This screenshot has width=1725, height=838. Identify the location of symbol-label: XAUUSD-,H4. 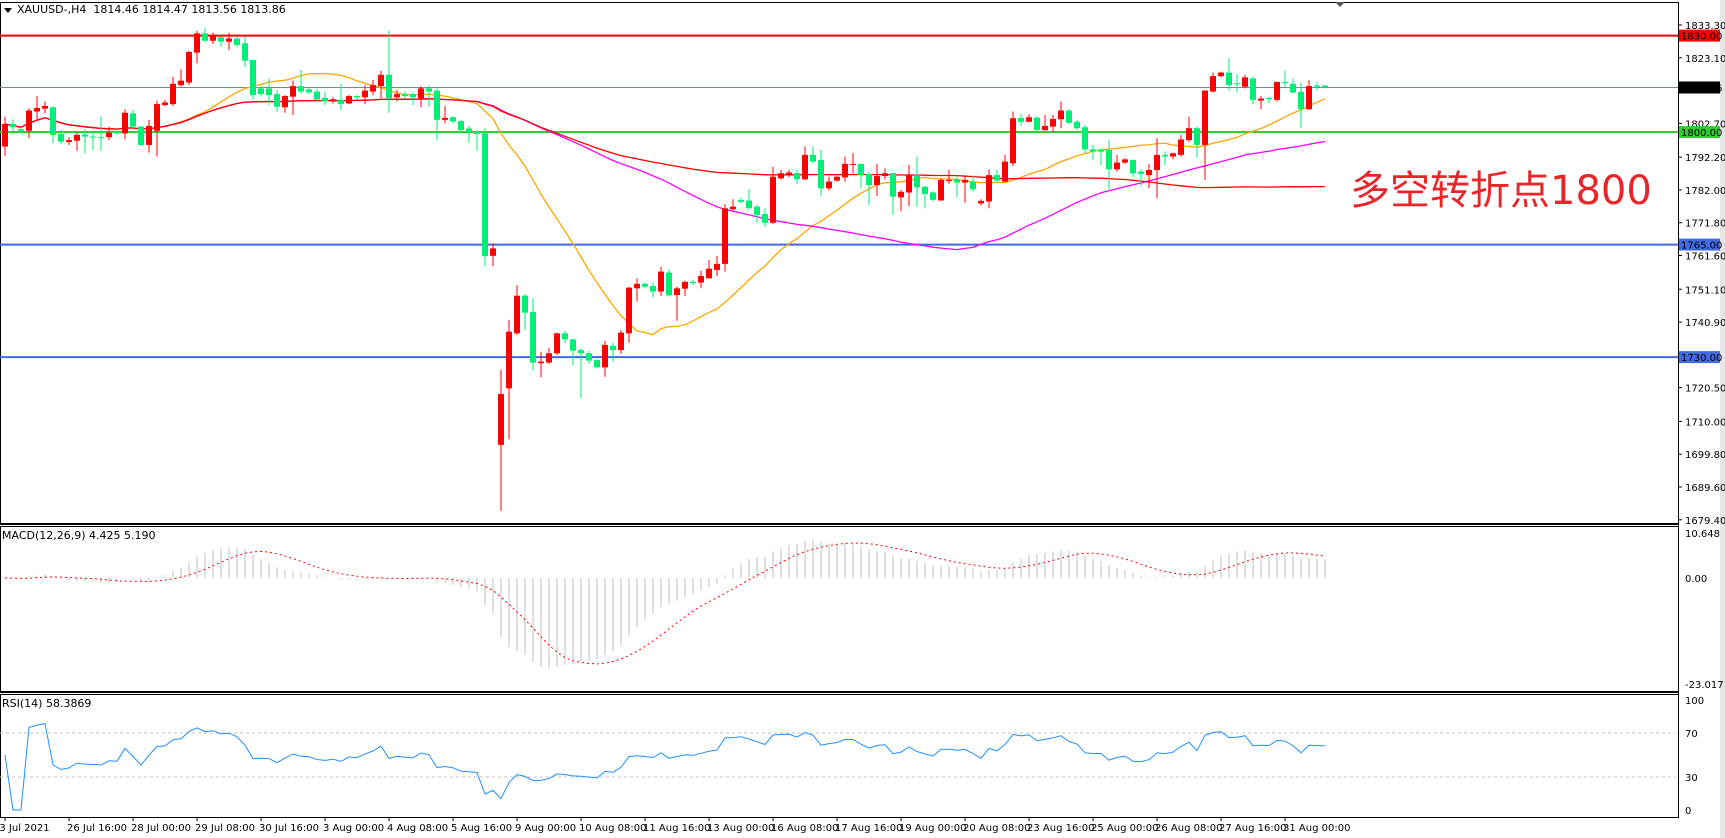
(52, 9).